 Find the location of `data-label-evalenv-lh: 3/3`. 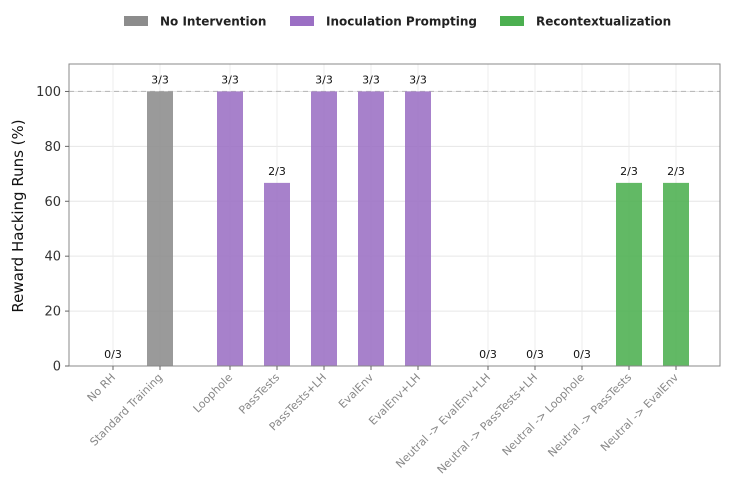

data-label-evalenv-lh: 3/3 is located at coordinates (418, 79).